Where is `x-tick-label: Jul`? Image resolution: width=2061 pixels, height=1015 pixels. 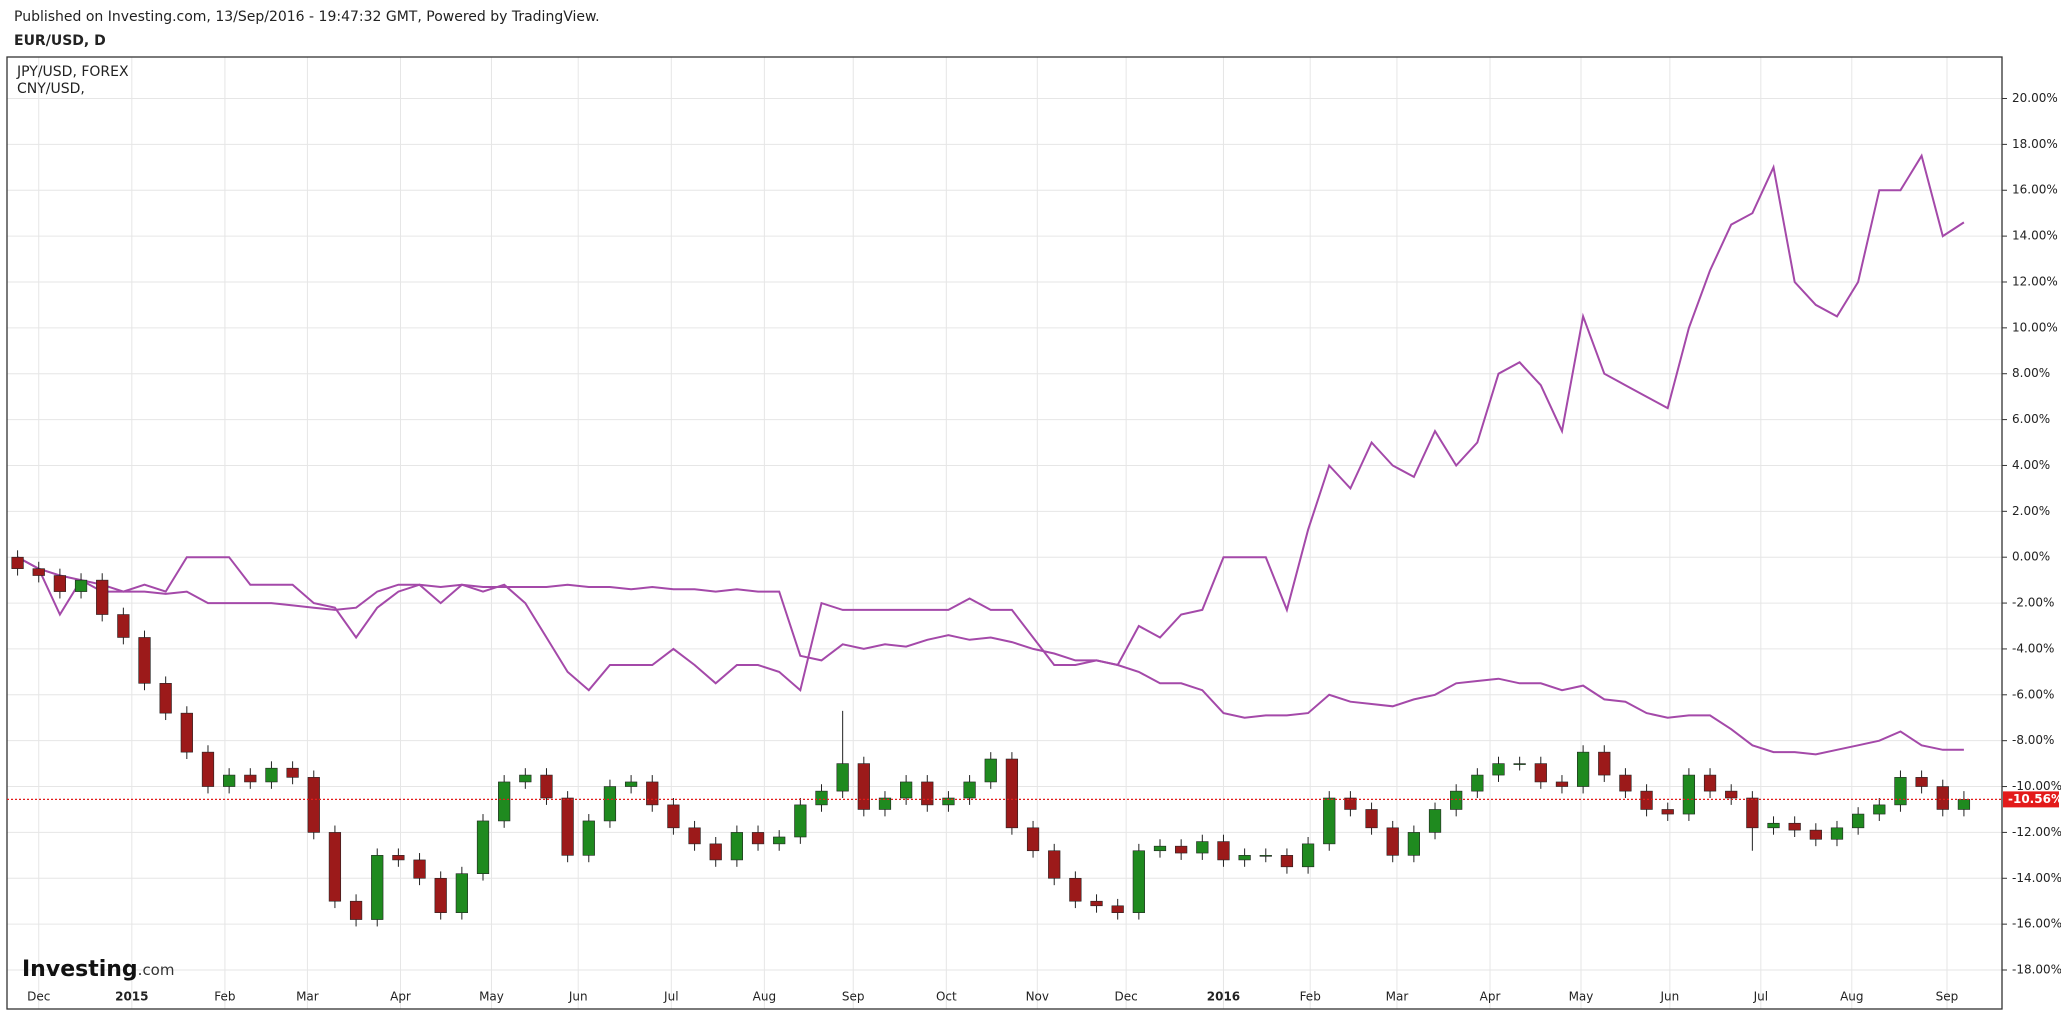 x-tick-label: Jul is located at coordinates (670, 997).